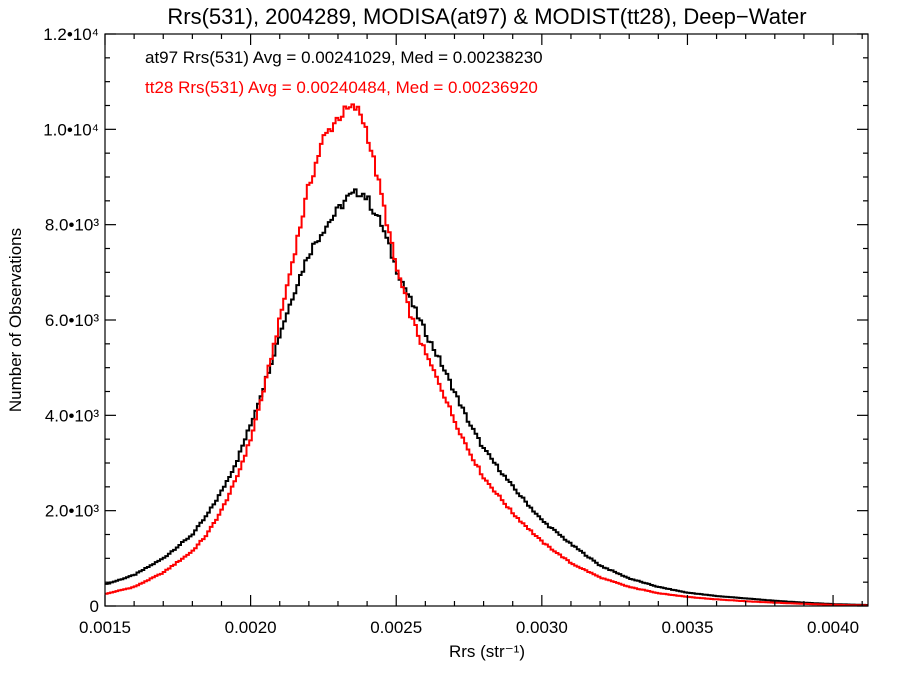 This screenshot has width=900, height=675. Describe the element at coordinates (687, 627) in the screenshot. I see `x-tick-label: 0.0035` at that location.